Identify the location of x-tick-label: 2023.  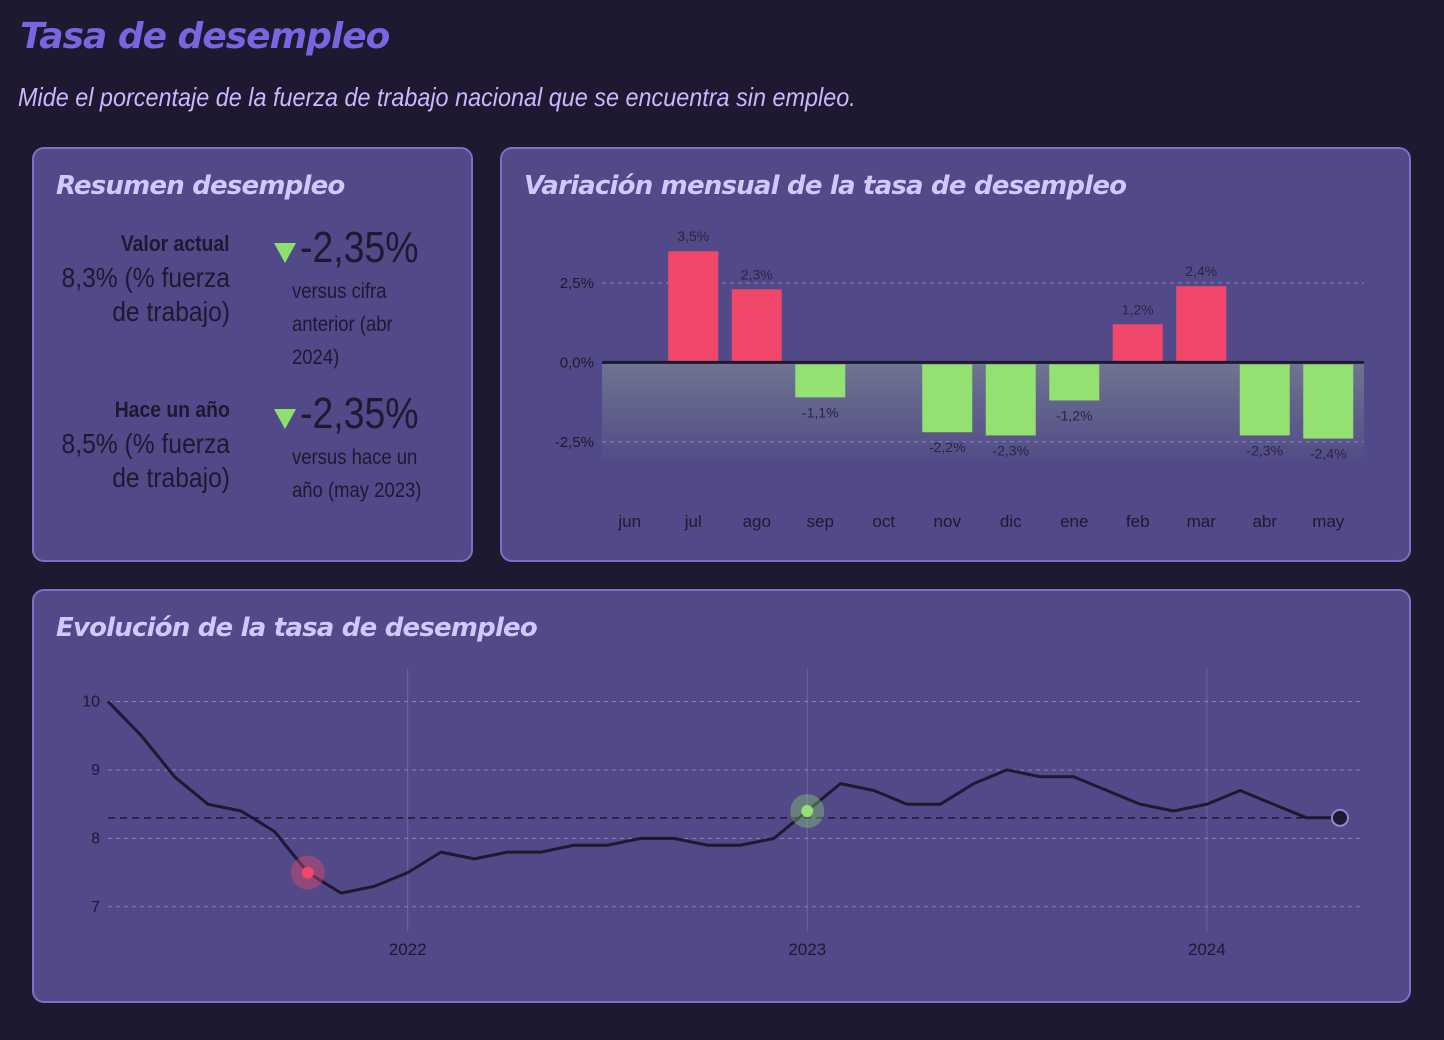
(807, 949).